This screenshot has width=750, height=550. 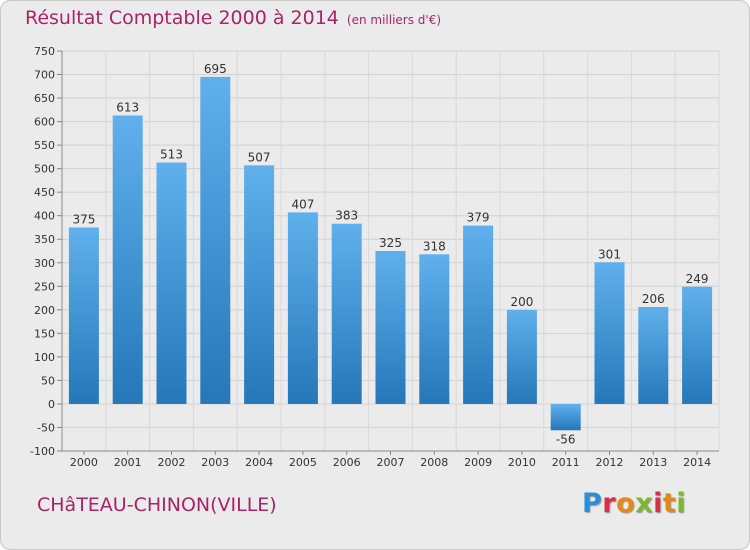 What do you see at coordinates (390, 327) in the screenshot?
I see `bar-2007` at bounding box center [390, 327].